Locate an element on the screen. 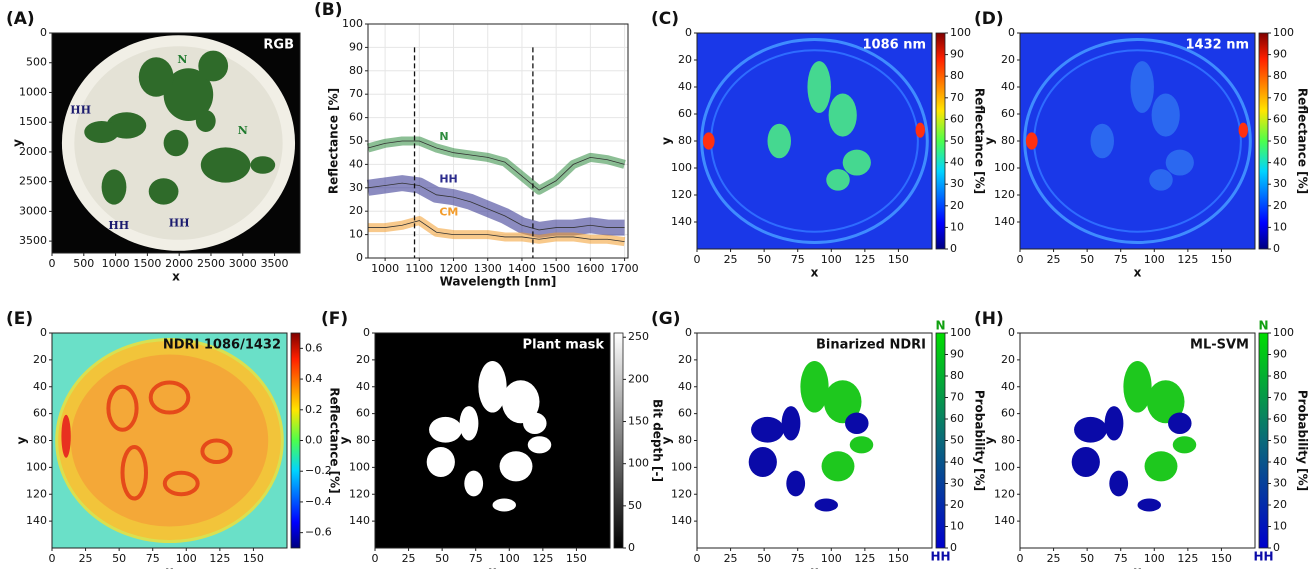  panel-label: (C) is located at coordinates (665, 19).